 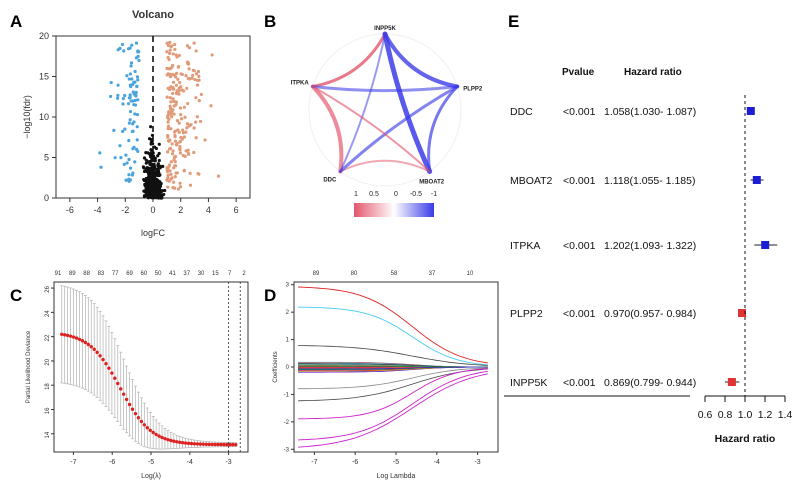 What do you see at coordinates (394, 274) in the screenshot?
I see `top-tick-label: 58` at bounding box center [394, 274].